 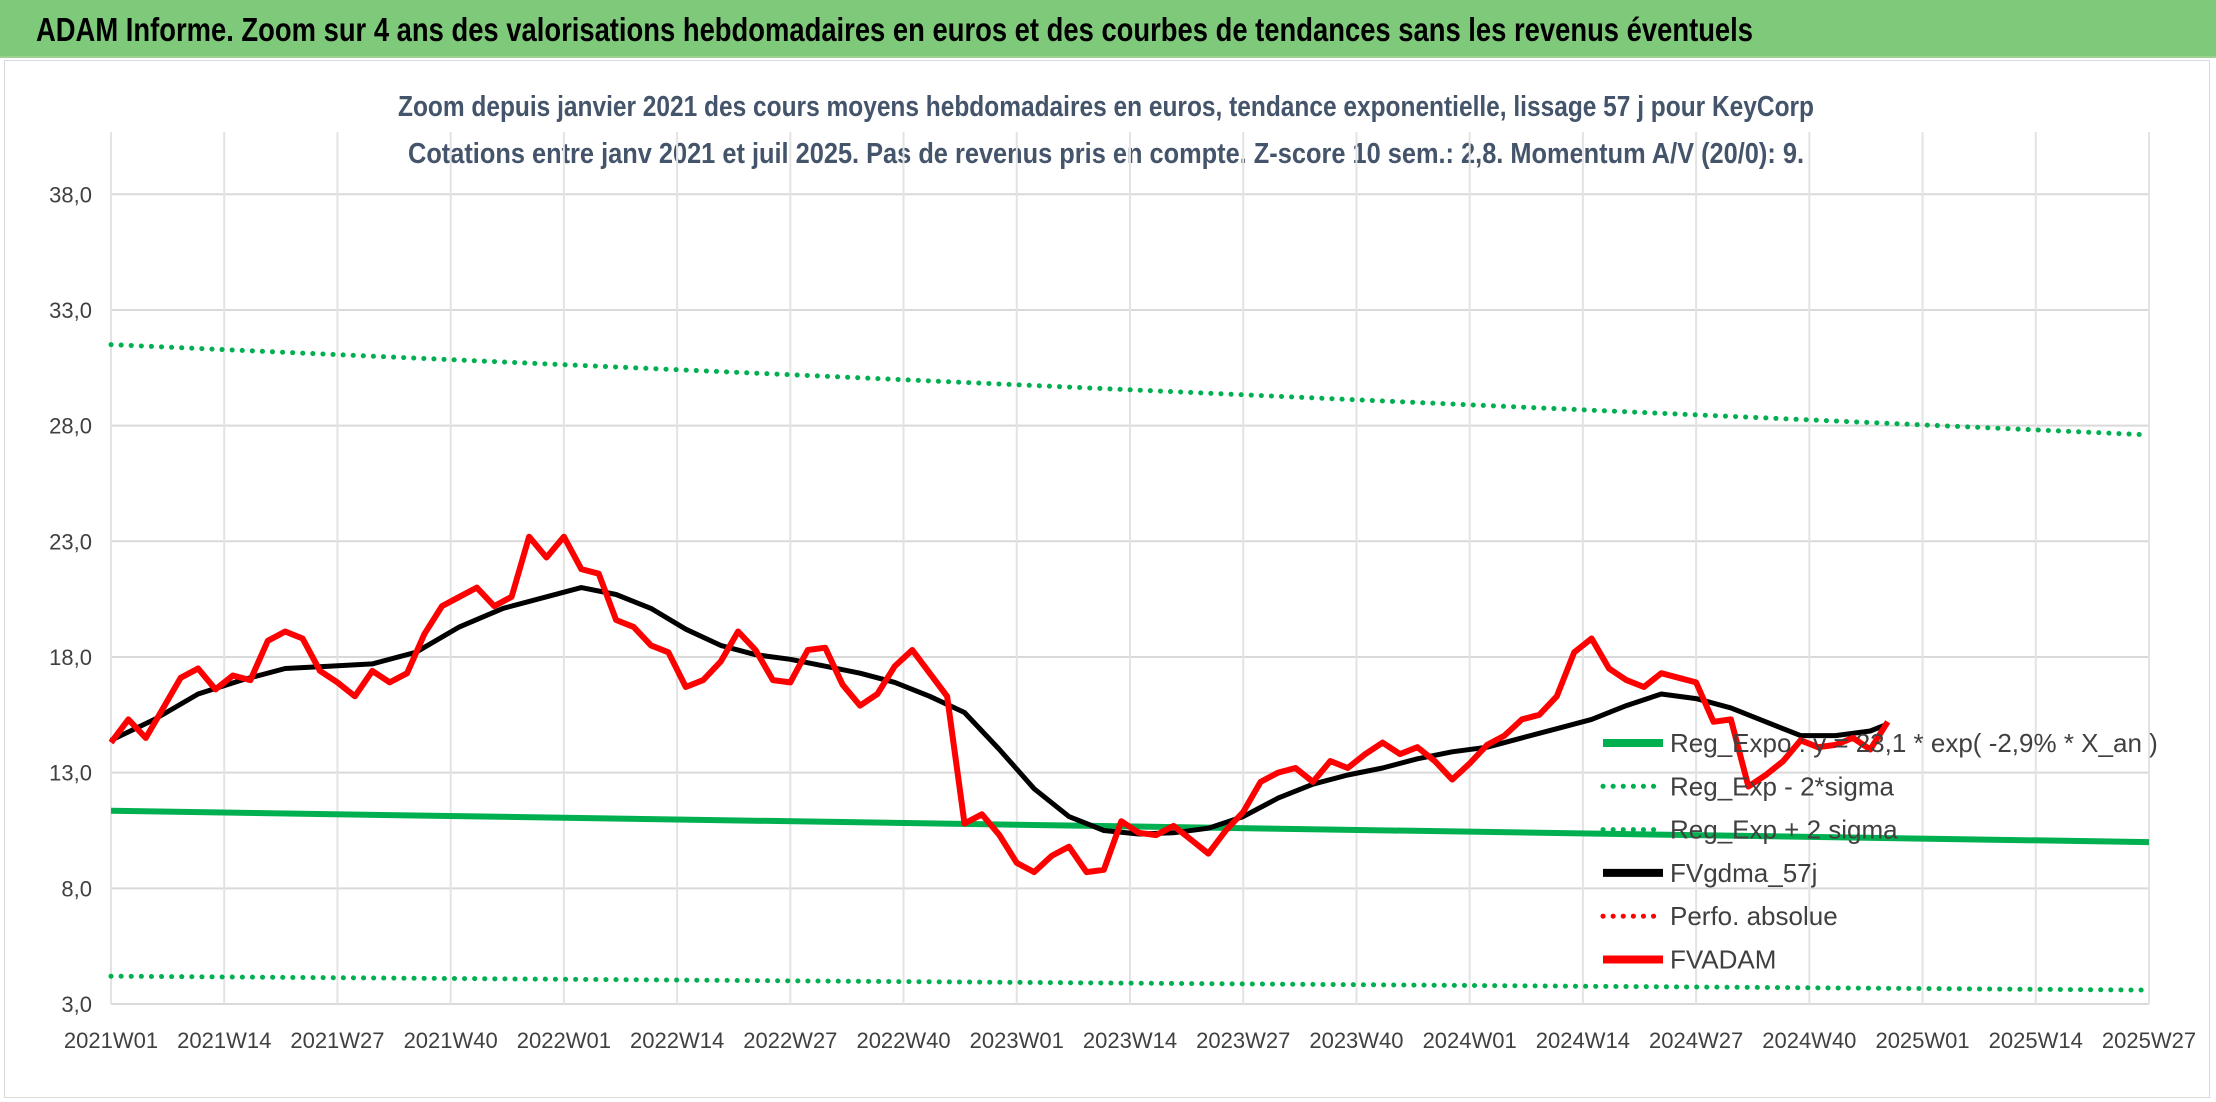 What do you see at coordinates (70, 310) in the screenshot?
I see `y-tick-label: 33,0` at bounding box center [70, 310].